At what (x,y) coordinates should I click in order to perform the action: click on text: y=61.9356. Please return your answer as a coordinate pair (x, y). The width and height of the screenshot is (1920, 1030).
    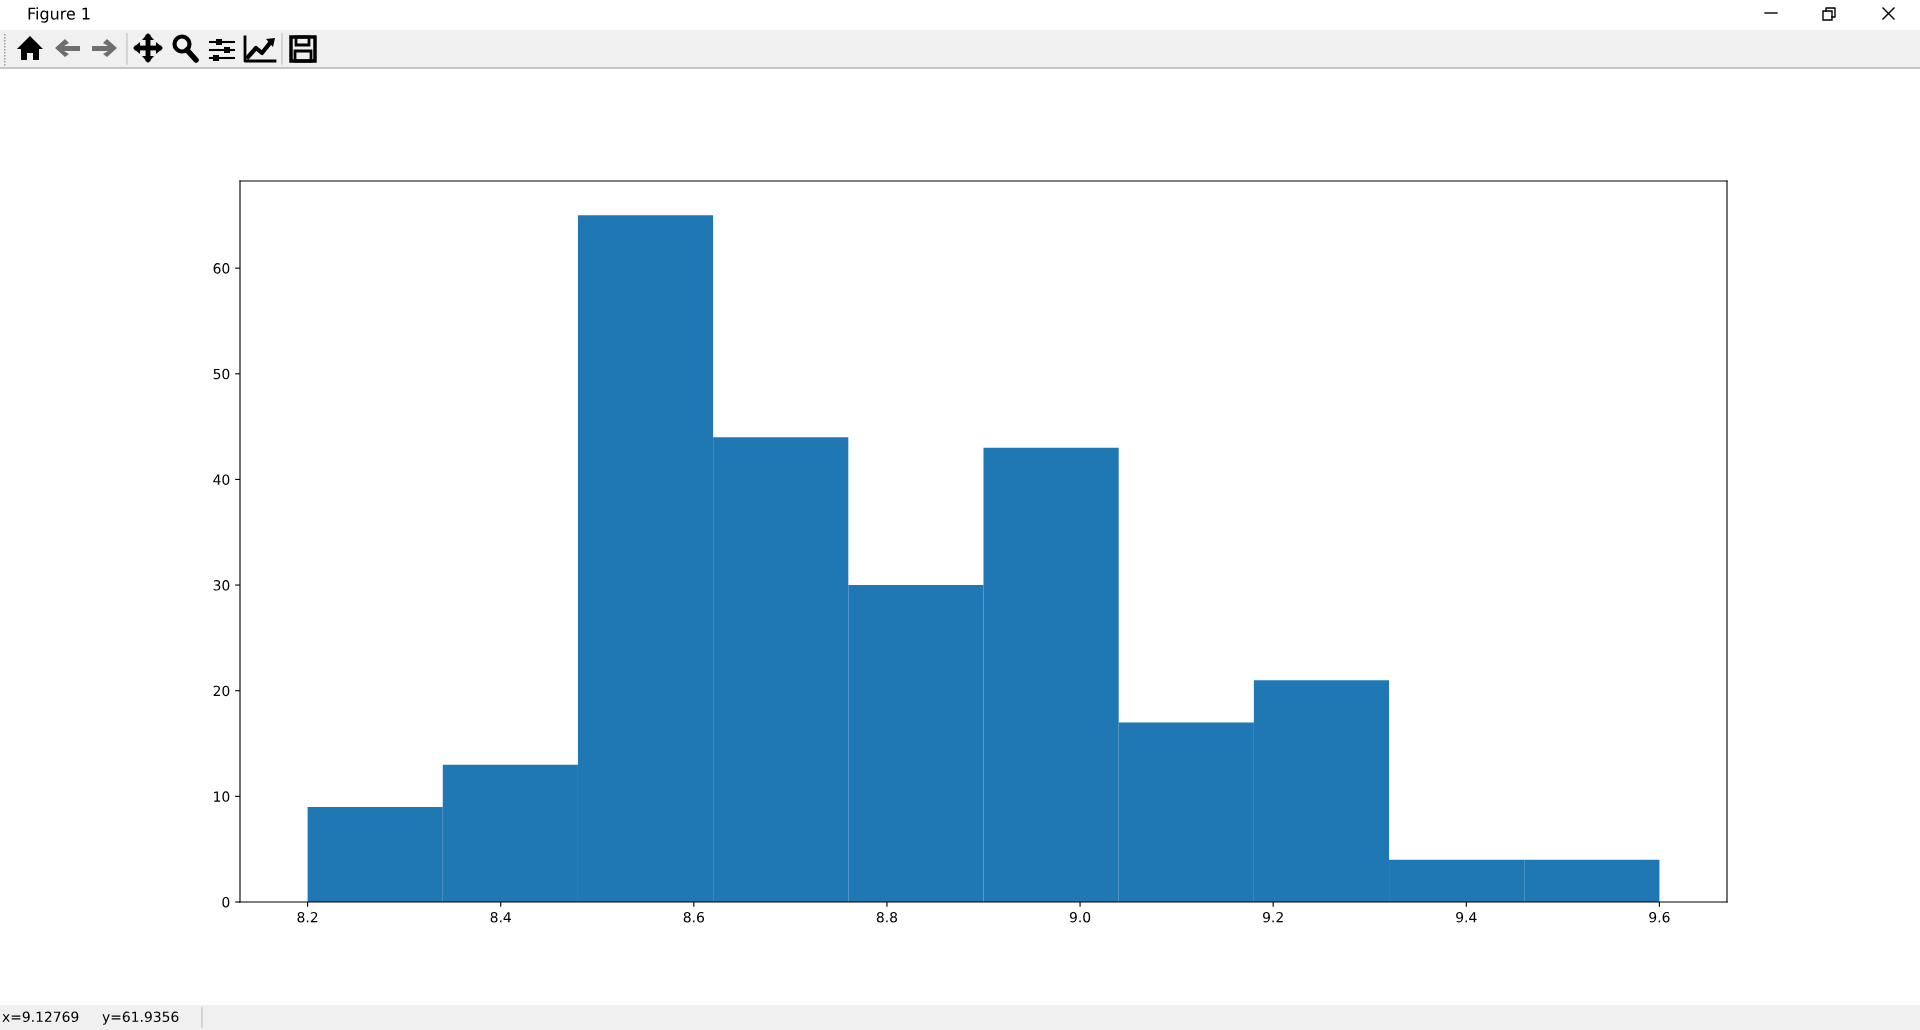
    Looking at the image, I should click on (140, 1018).